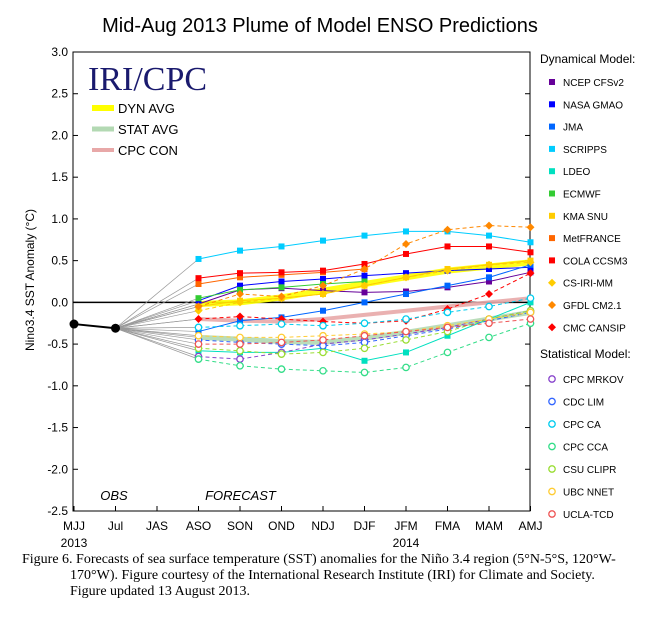 The height and width of the screenshot is (617, 658). I want to click on legend-label: NASA GMAO, so click(593, 105).